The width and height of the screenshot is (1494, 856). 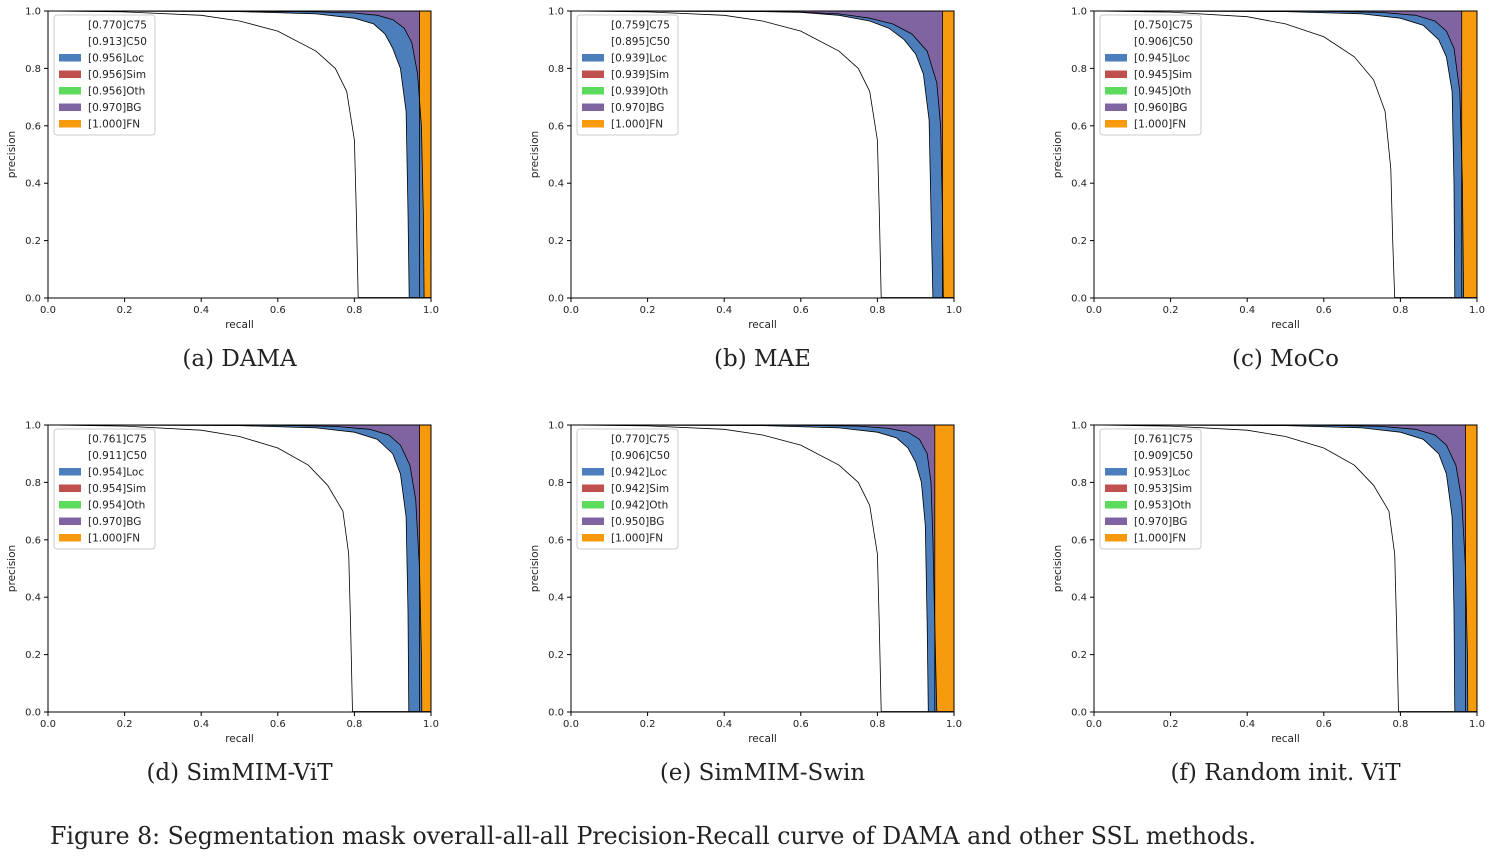 I want to click on legend-entry-sim: [0.945]Sim, so click(x=1163, y=75).